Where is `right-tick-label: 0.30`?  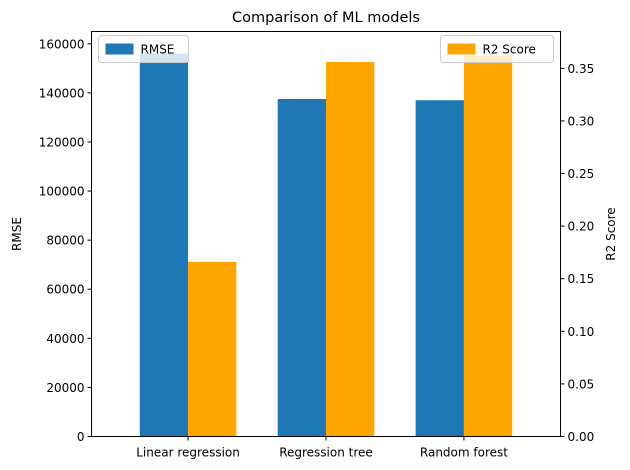 right-tick-label: 0.30 is located at coordinates (581, 121).